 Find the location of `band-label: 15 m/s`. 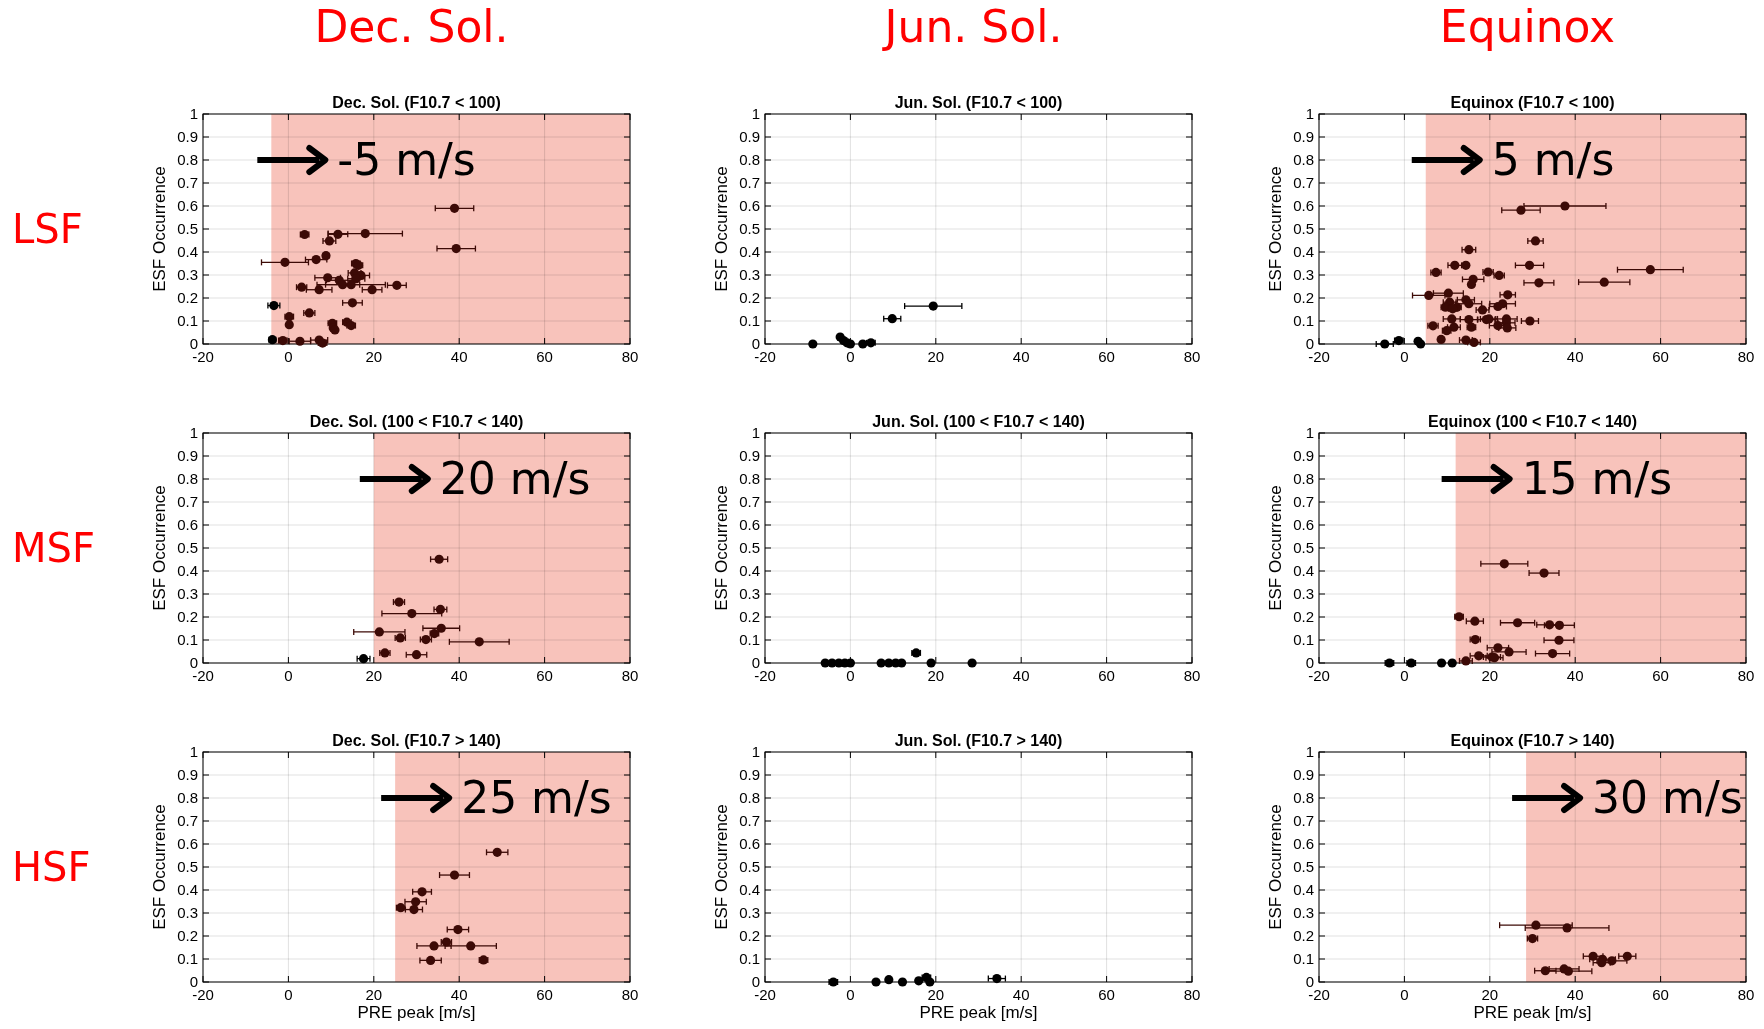

band-label: 15 m/s is located at coordinates (1597, 479).